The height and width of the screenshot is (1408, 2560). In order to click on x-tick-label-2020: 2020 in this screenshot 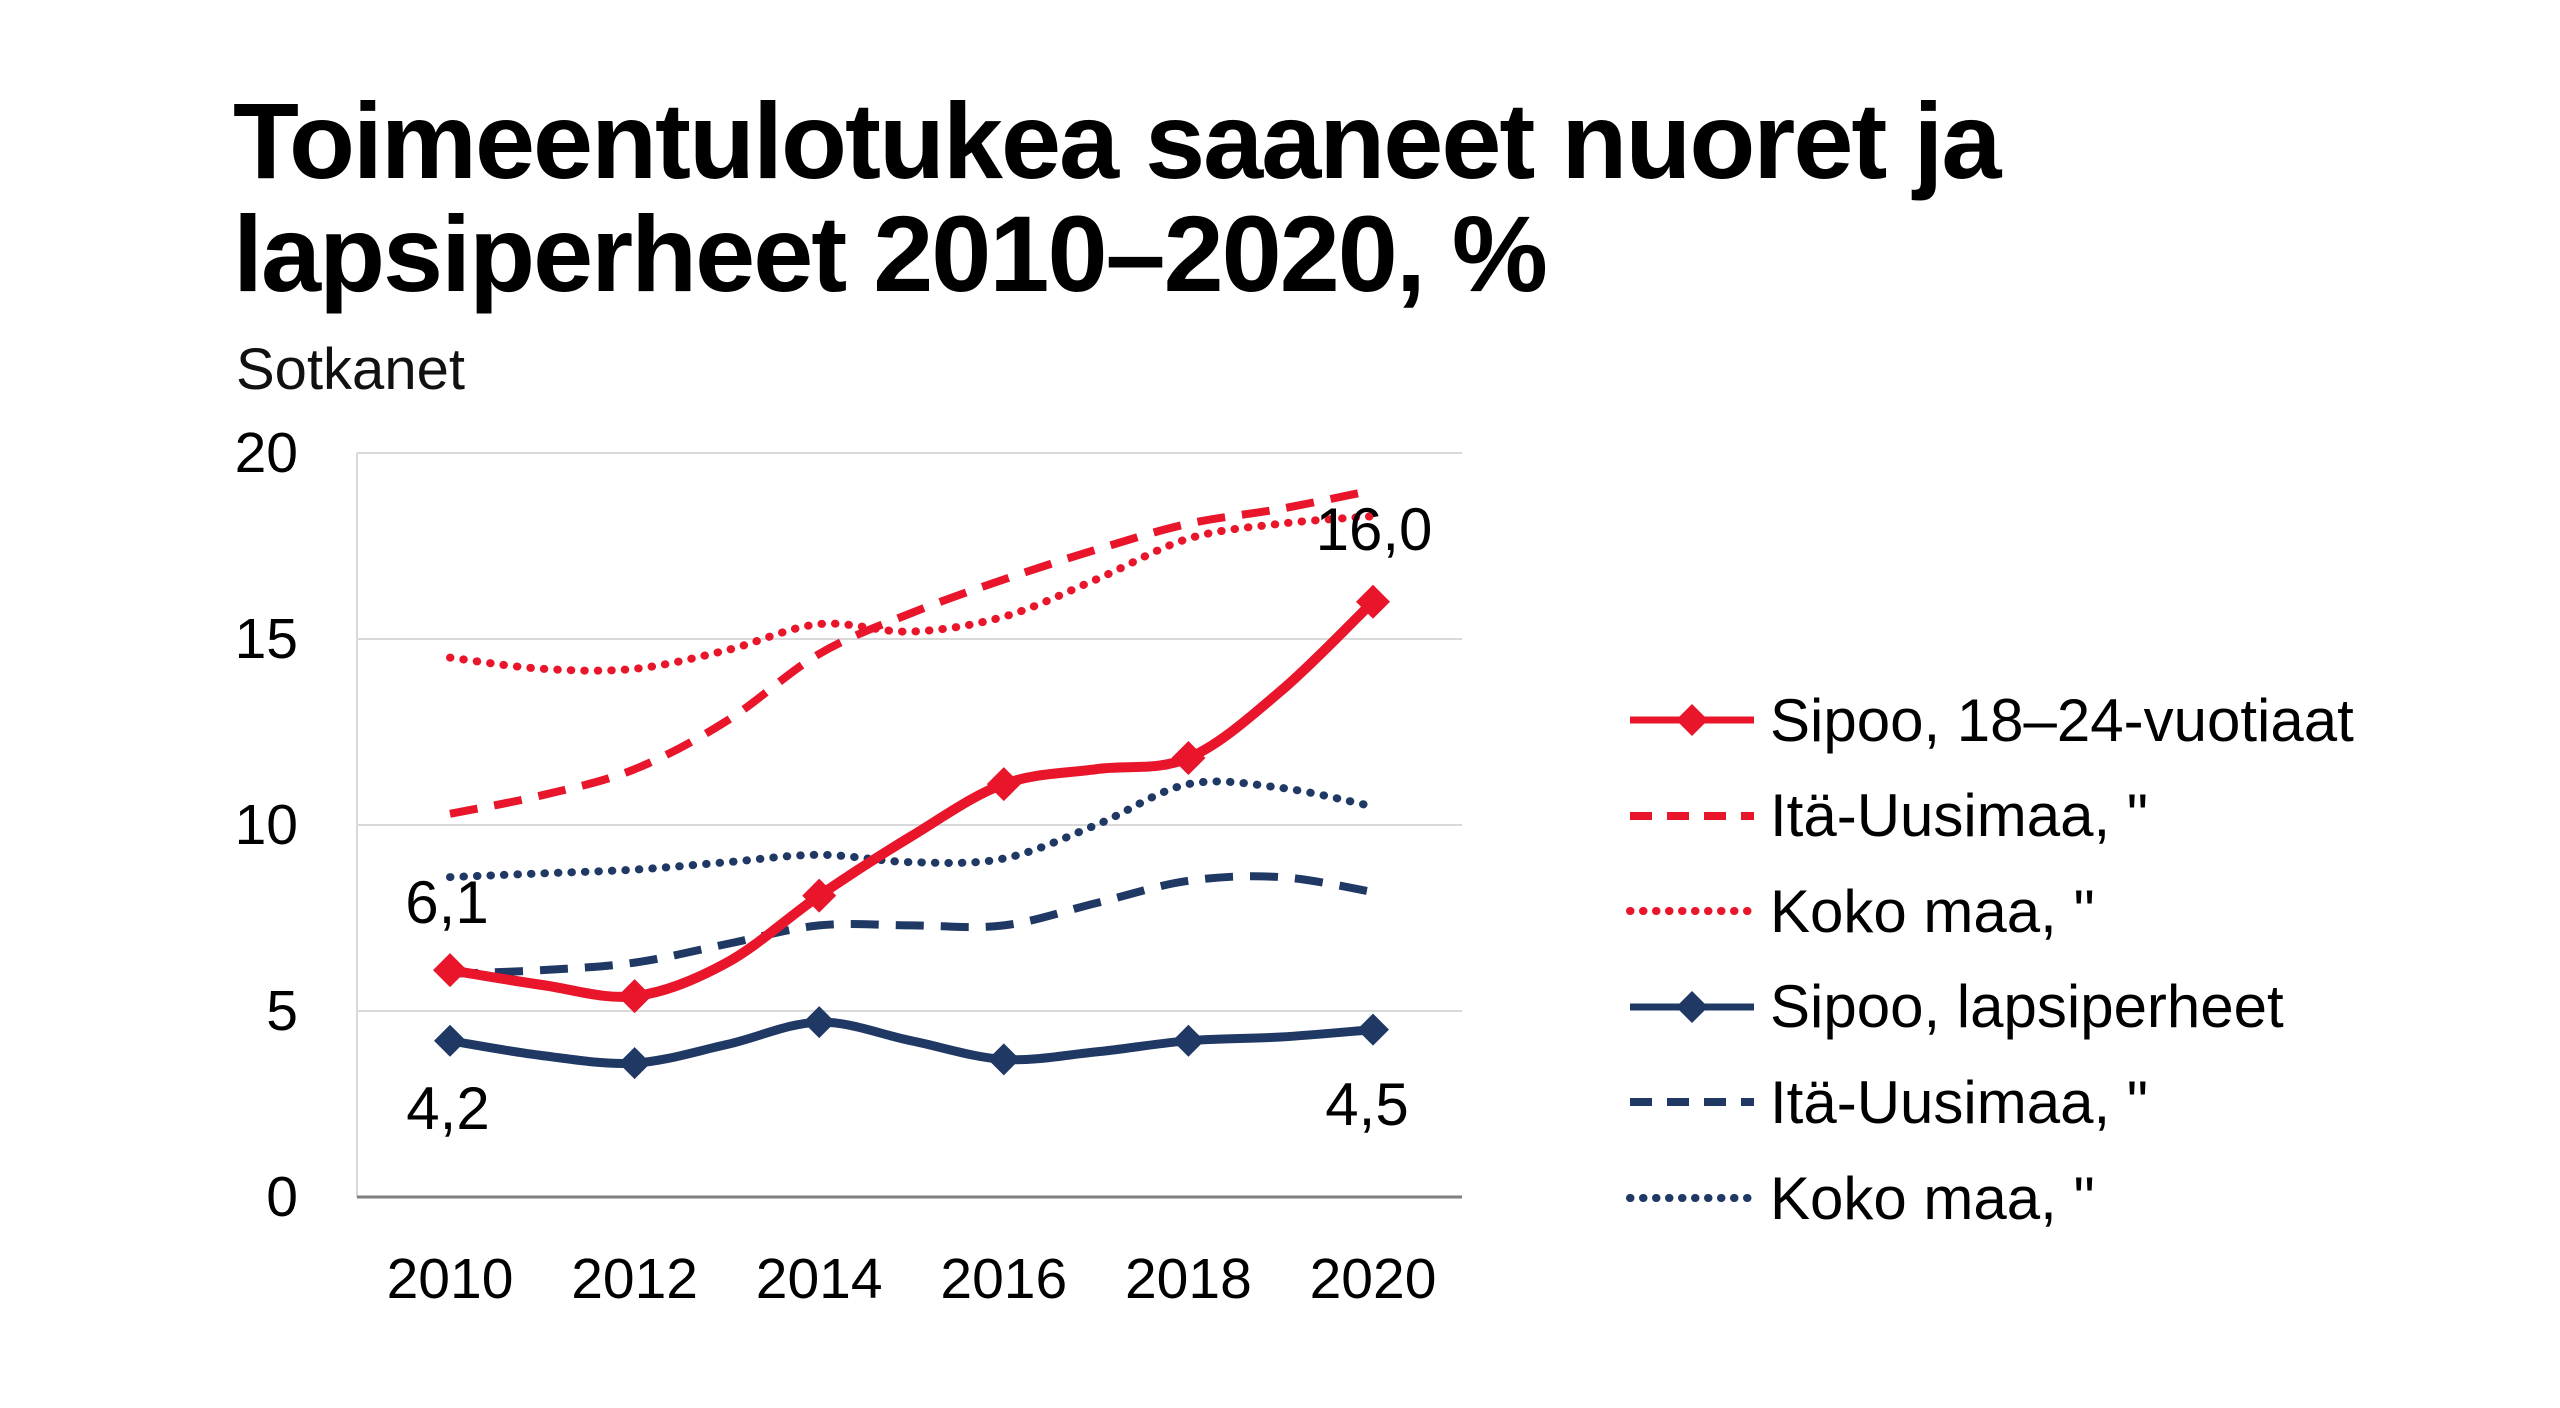, I will do `click(1373, 1279)`.